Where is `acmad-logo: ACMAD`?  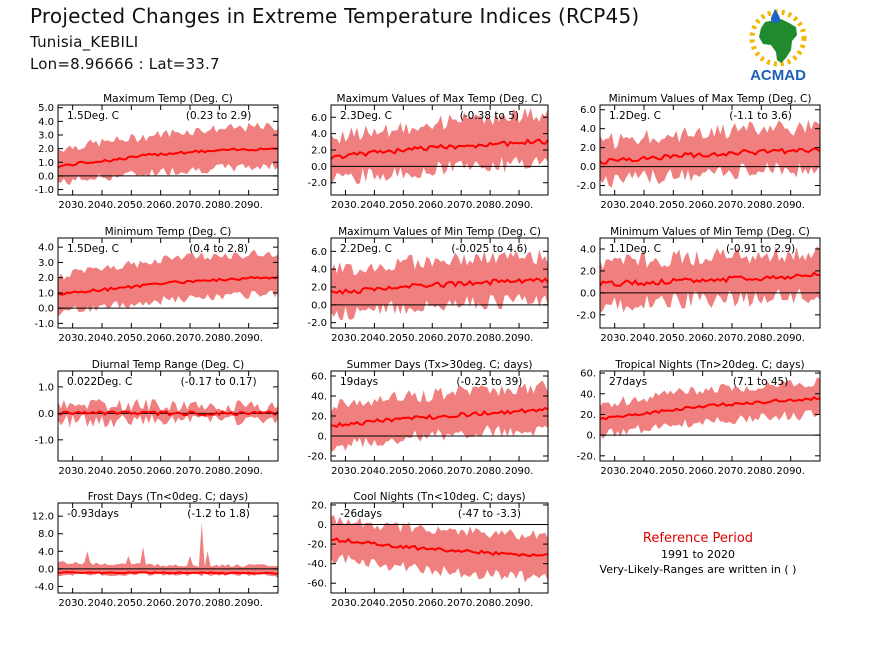
acmad-logo: ACMAD is located at coordinates (778, 46).